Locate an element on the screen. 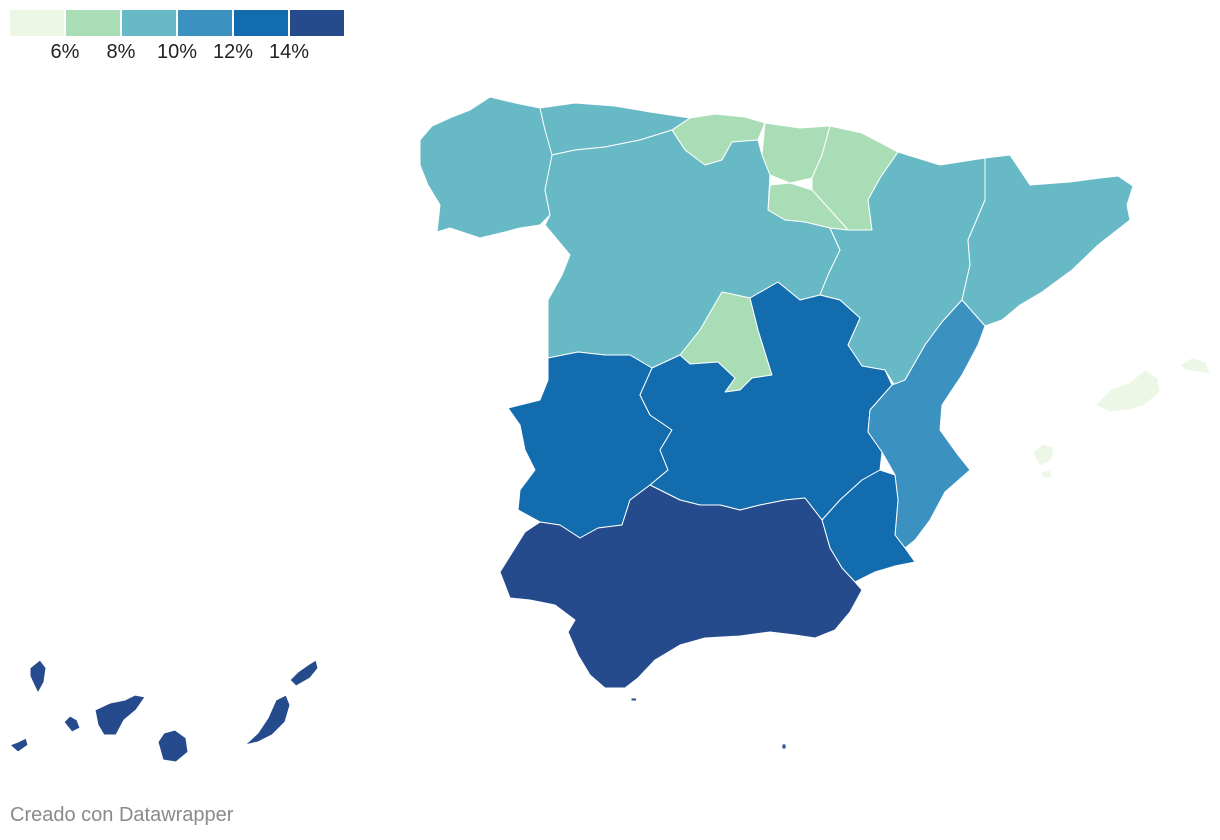 The height and width of the screenshot is (840, 1220). region-canarias-la-palma is located at coordinates (38, 676).